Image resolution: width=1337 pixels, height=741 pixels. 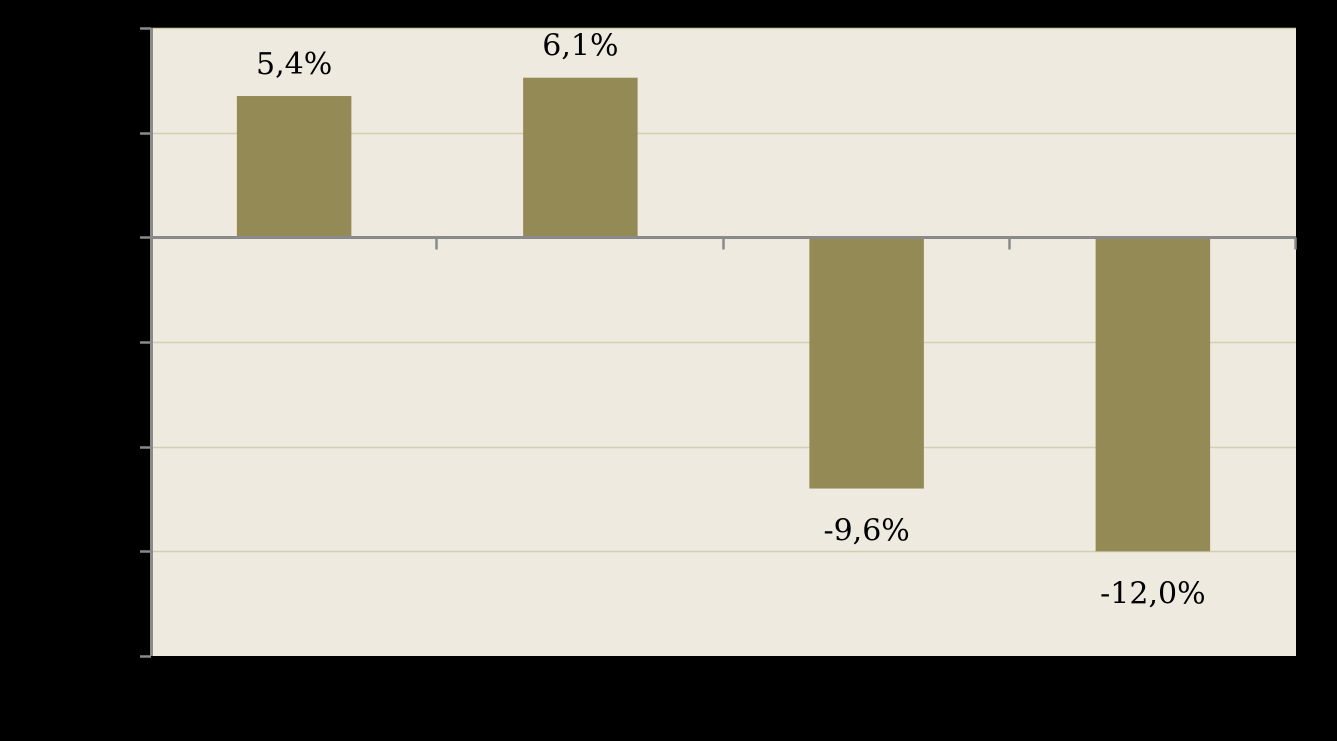 I want to click on data-label-3: -12,0%, so click(x=1152, y=593).